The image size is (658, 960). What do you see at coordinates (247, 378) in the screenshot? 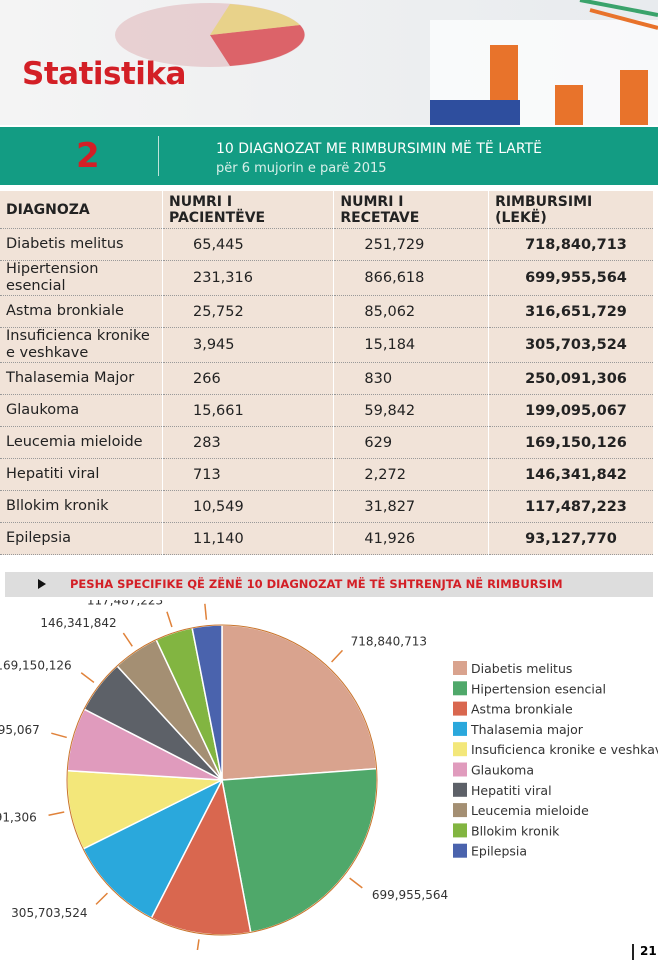
I see `table-cell: 266` at bounding box center [247, 378].